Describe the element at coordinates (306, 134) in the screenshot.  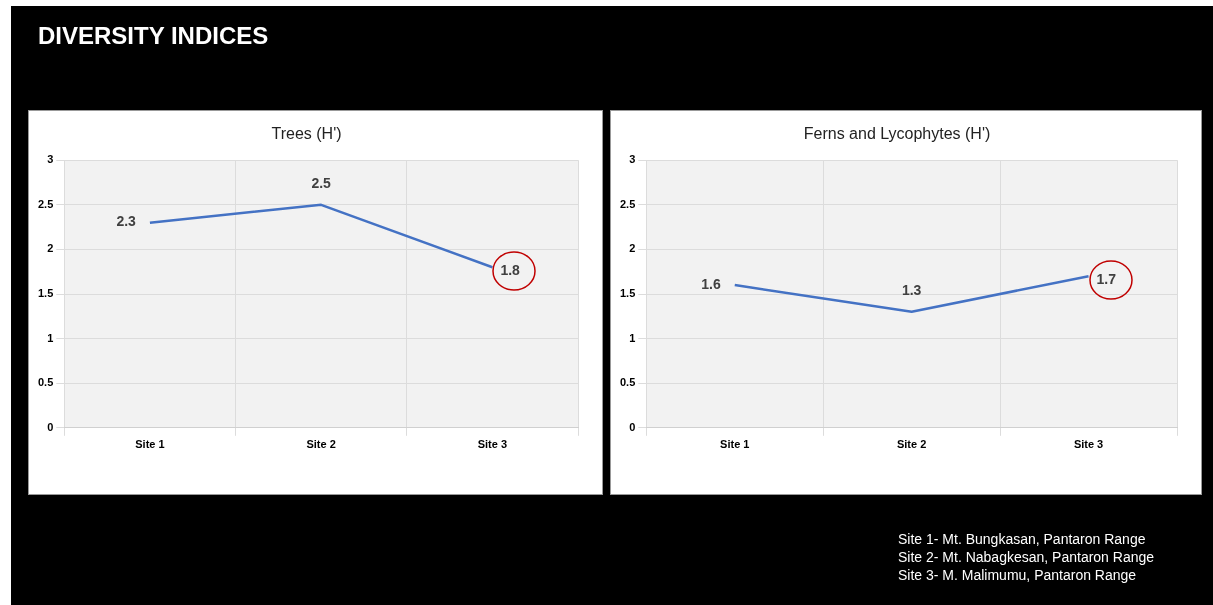
I see `chart-title: Trees (H')` at that location.